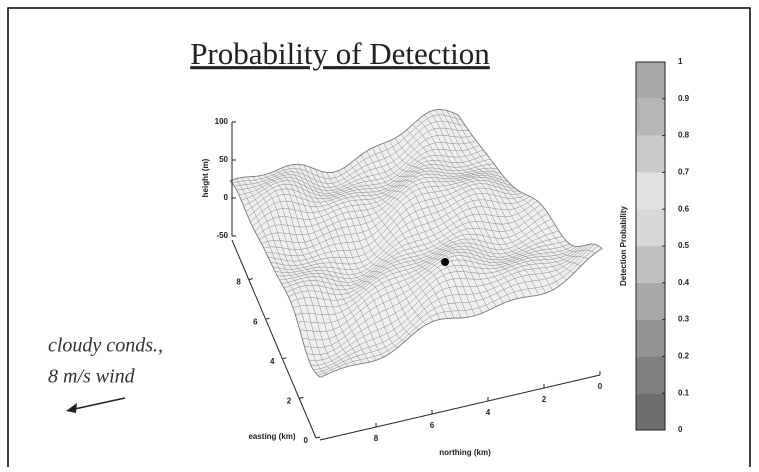 The width and height of the screenshot is (759, 472). Describe the element at coordinates (684, 319) in the screenshot. I see `colorbar-tick-label: 0.3` at that location.